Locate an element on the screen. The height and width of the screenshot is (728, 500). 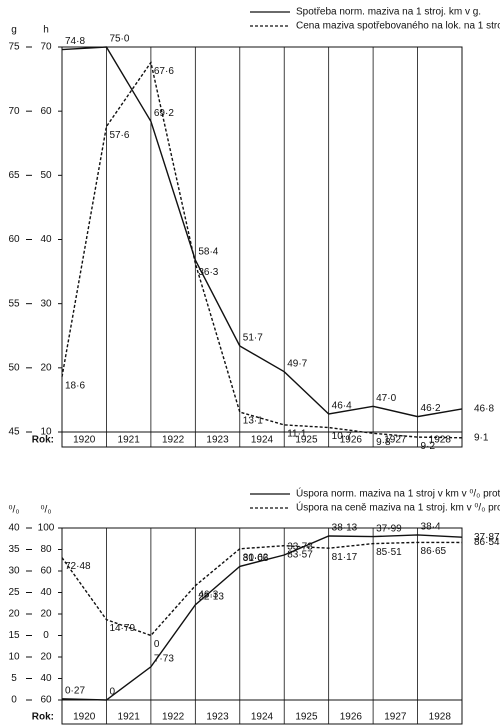
y2-axis-label: h is located at coordinates (46, 30).